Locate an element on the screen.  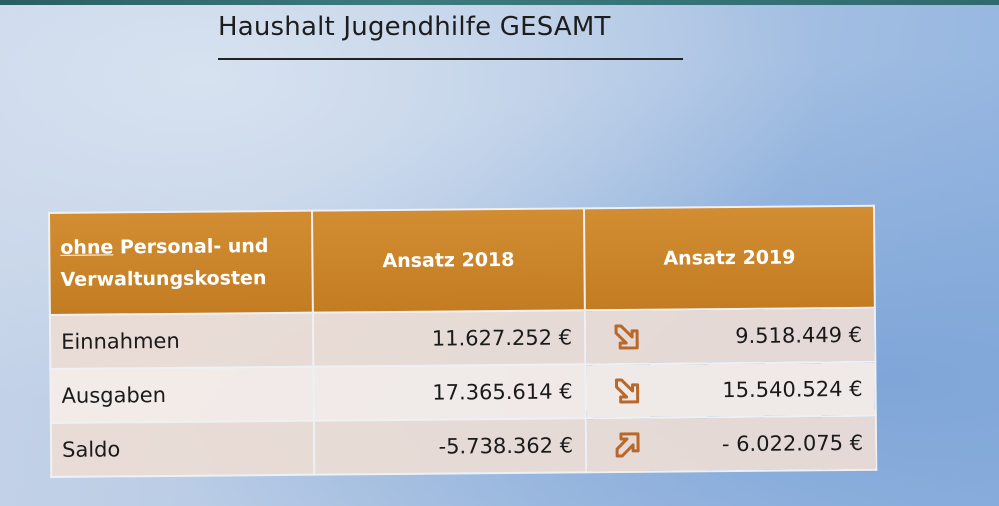
row-label-saldo: Saldo is located at coordinates (182, 448).